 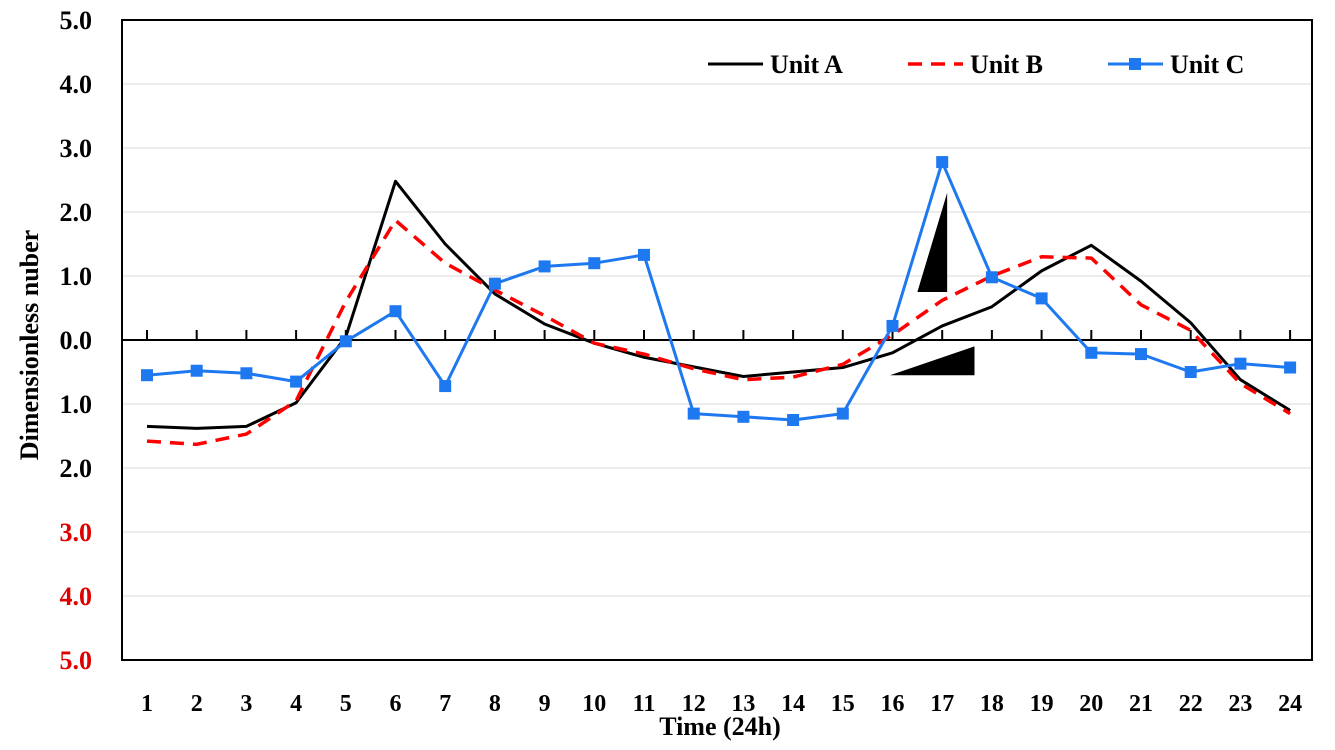 I want to click on x-tick-labels: 1 2 3 4 5 6 7 8 9 10 11 12 13 14 15 16 17 18 19 20 21 22 23 24, so click(x=721, y=704).